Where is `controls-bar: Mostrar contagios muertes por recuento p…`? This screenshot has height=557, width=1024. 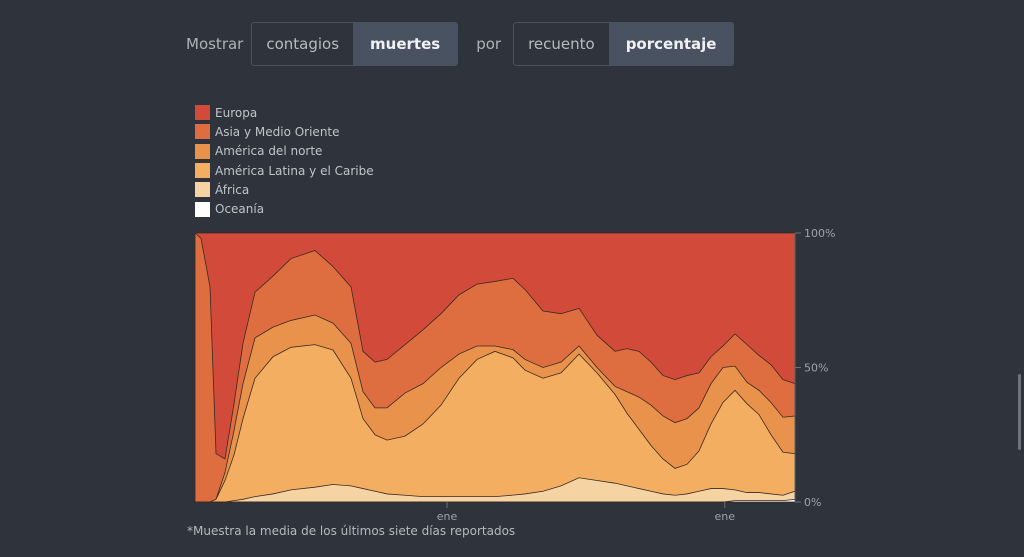 controls-bar: Mostrar contagios muertes por recuento p… is located at coordinates (460, 44).